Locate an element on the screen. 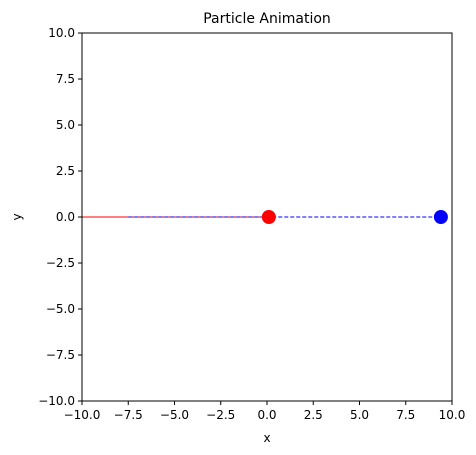 Image resolution: width=476 pixels, height=455 pixels. y-axis-label: y is located at coordinates (17, 216).